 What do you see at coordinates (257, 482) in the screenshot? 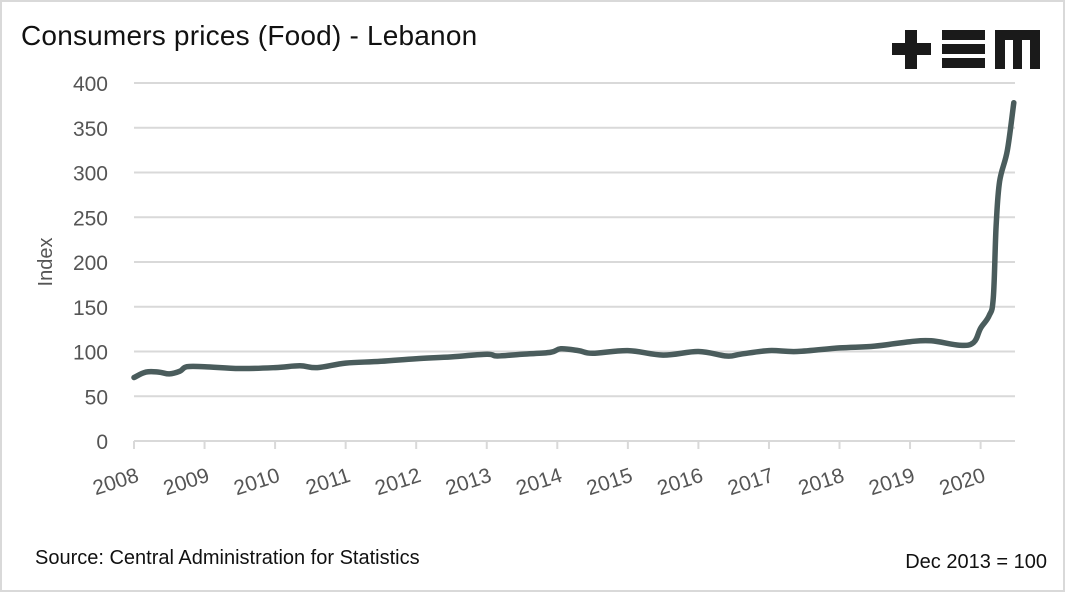
I see `x-tick-label: 2010` at bounding box center [257, 482].